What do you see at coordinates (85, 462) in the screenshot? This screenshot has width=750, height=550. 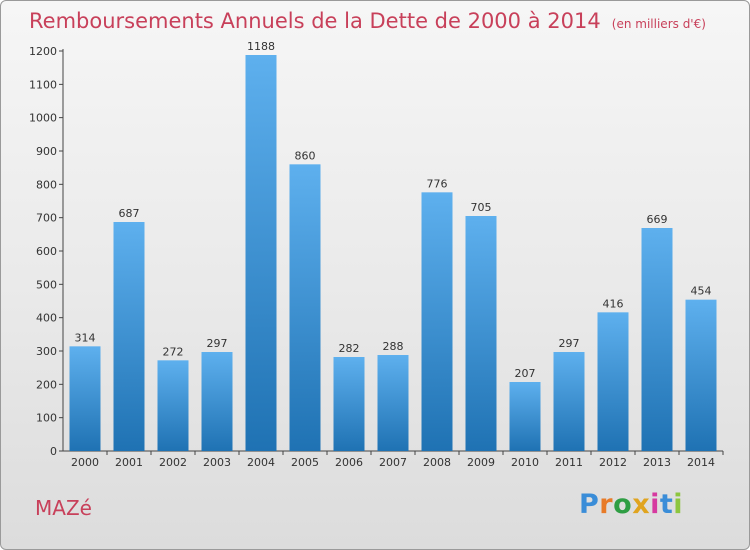 I see `x-tick-label: 2000` at bounding box center [85, 462].